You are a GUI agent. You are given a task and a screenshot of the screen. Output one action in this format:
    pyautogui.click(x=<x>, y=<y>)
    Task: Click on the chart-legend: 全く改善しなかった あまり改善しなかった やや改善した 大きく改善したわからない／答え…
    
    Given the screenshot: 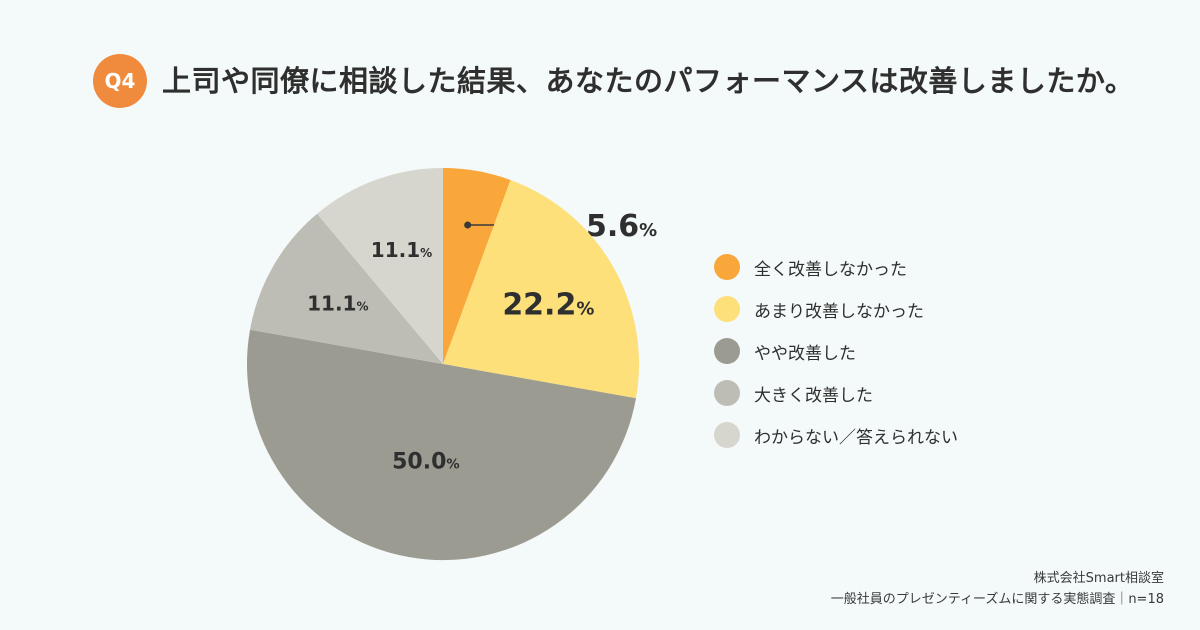 What is the action you would take?
    pyautogui.click(x=836, y=351)
    